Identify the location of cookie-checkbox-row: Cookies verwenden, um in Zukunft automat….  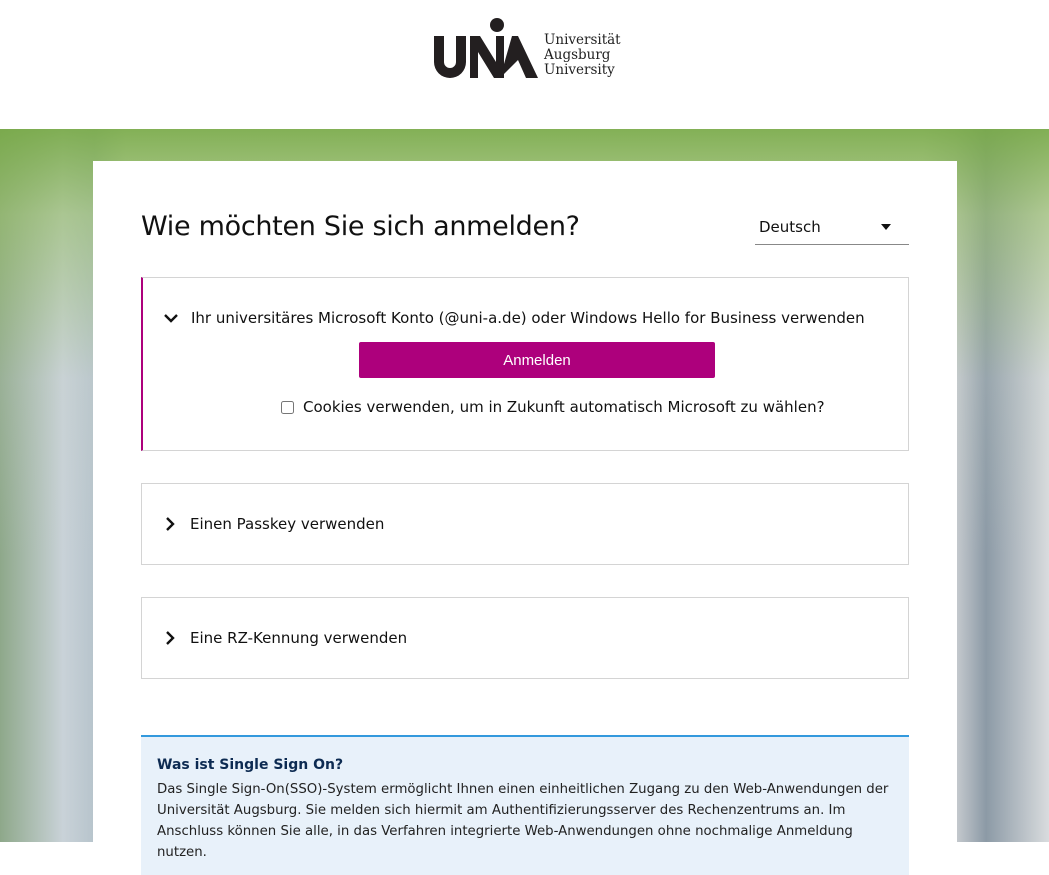
(553, 407).